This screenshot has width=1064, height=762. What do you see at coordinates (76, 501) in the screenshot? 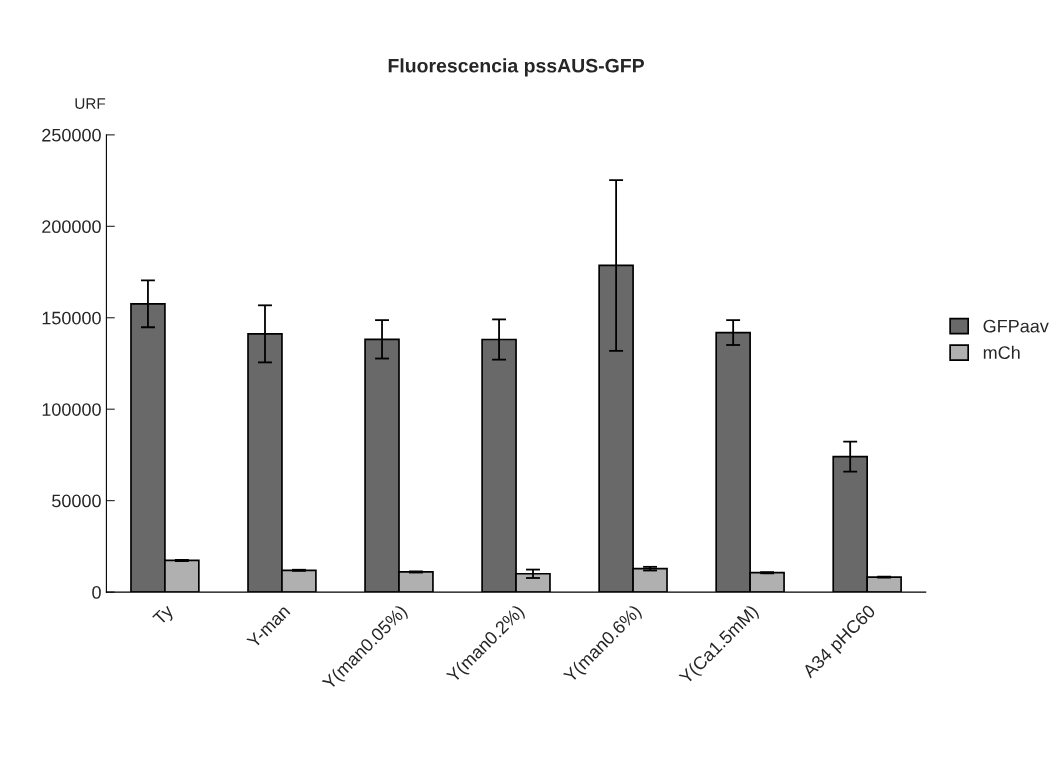
I see `y-tick-label: 50000` at bounding box center [76, 501].